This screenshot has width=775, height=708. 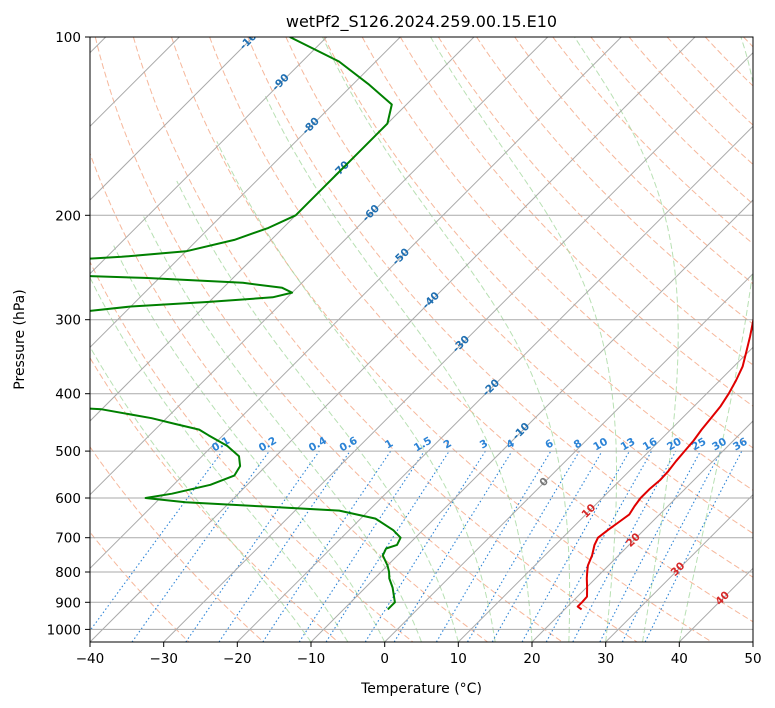 I want to click on x-tick-label: −30, so click(x=163, y=659).